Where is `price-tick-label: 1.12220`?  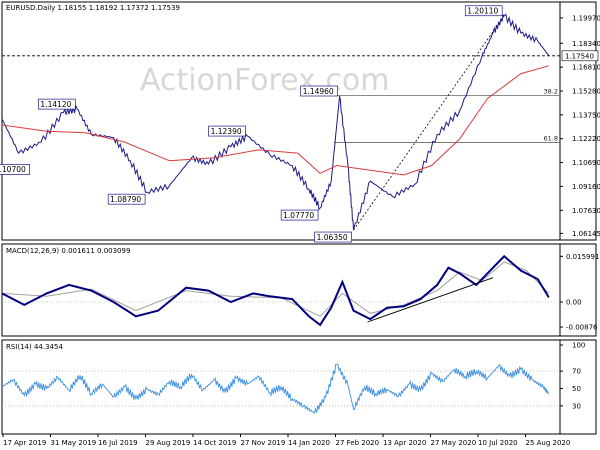 price-tick-label: 1.12220 is located at coordinates (586, 139).